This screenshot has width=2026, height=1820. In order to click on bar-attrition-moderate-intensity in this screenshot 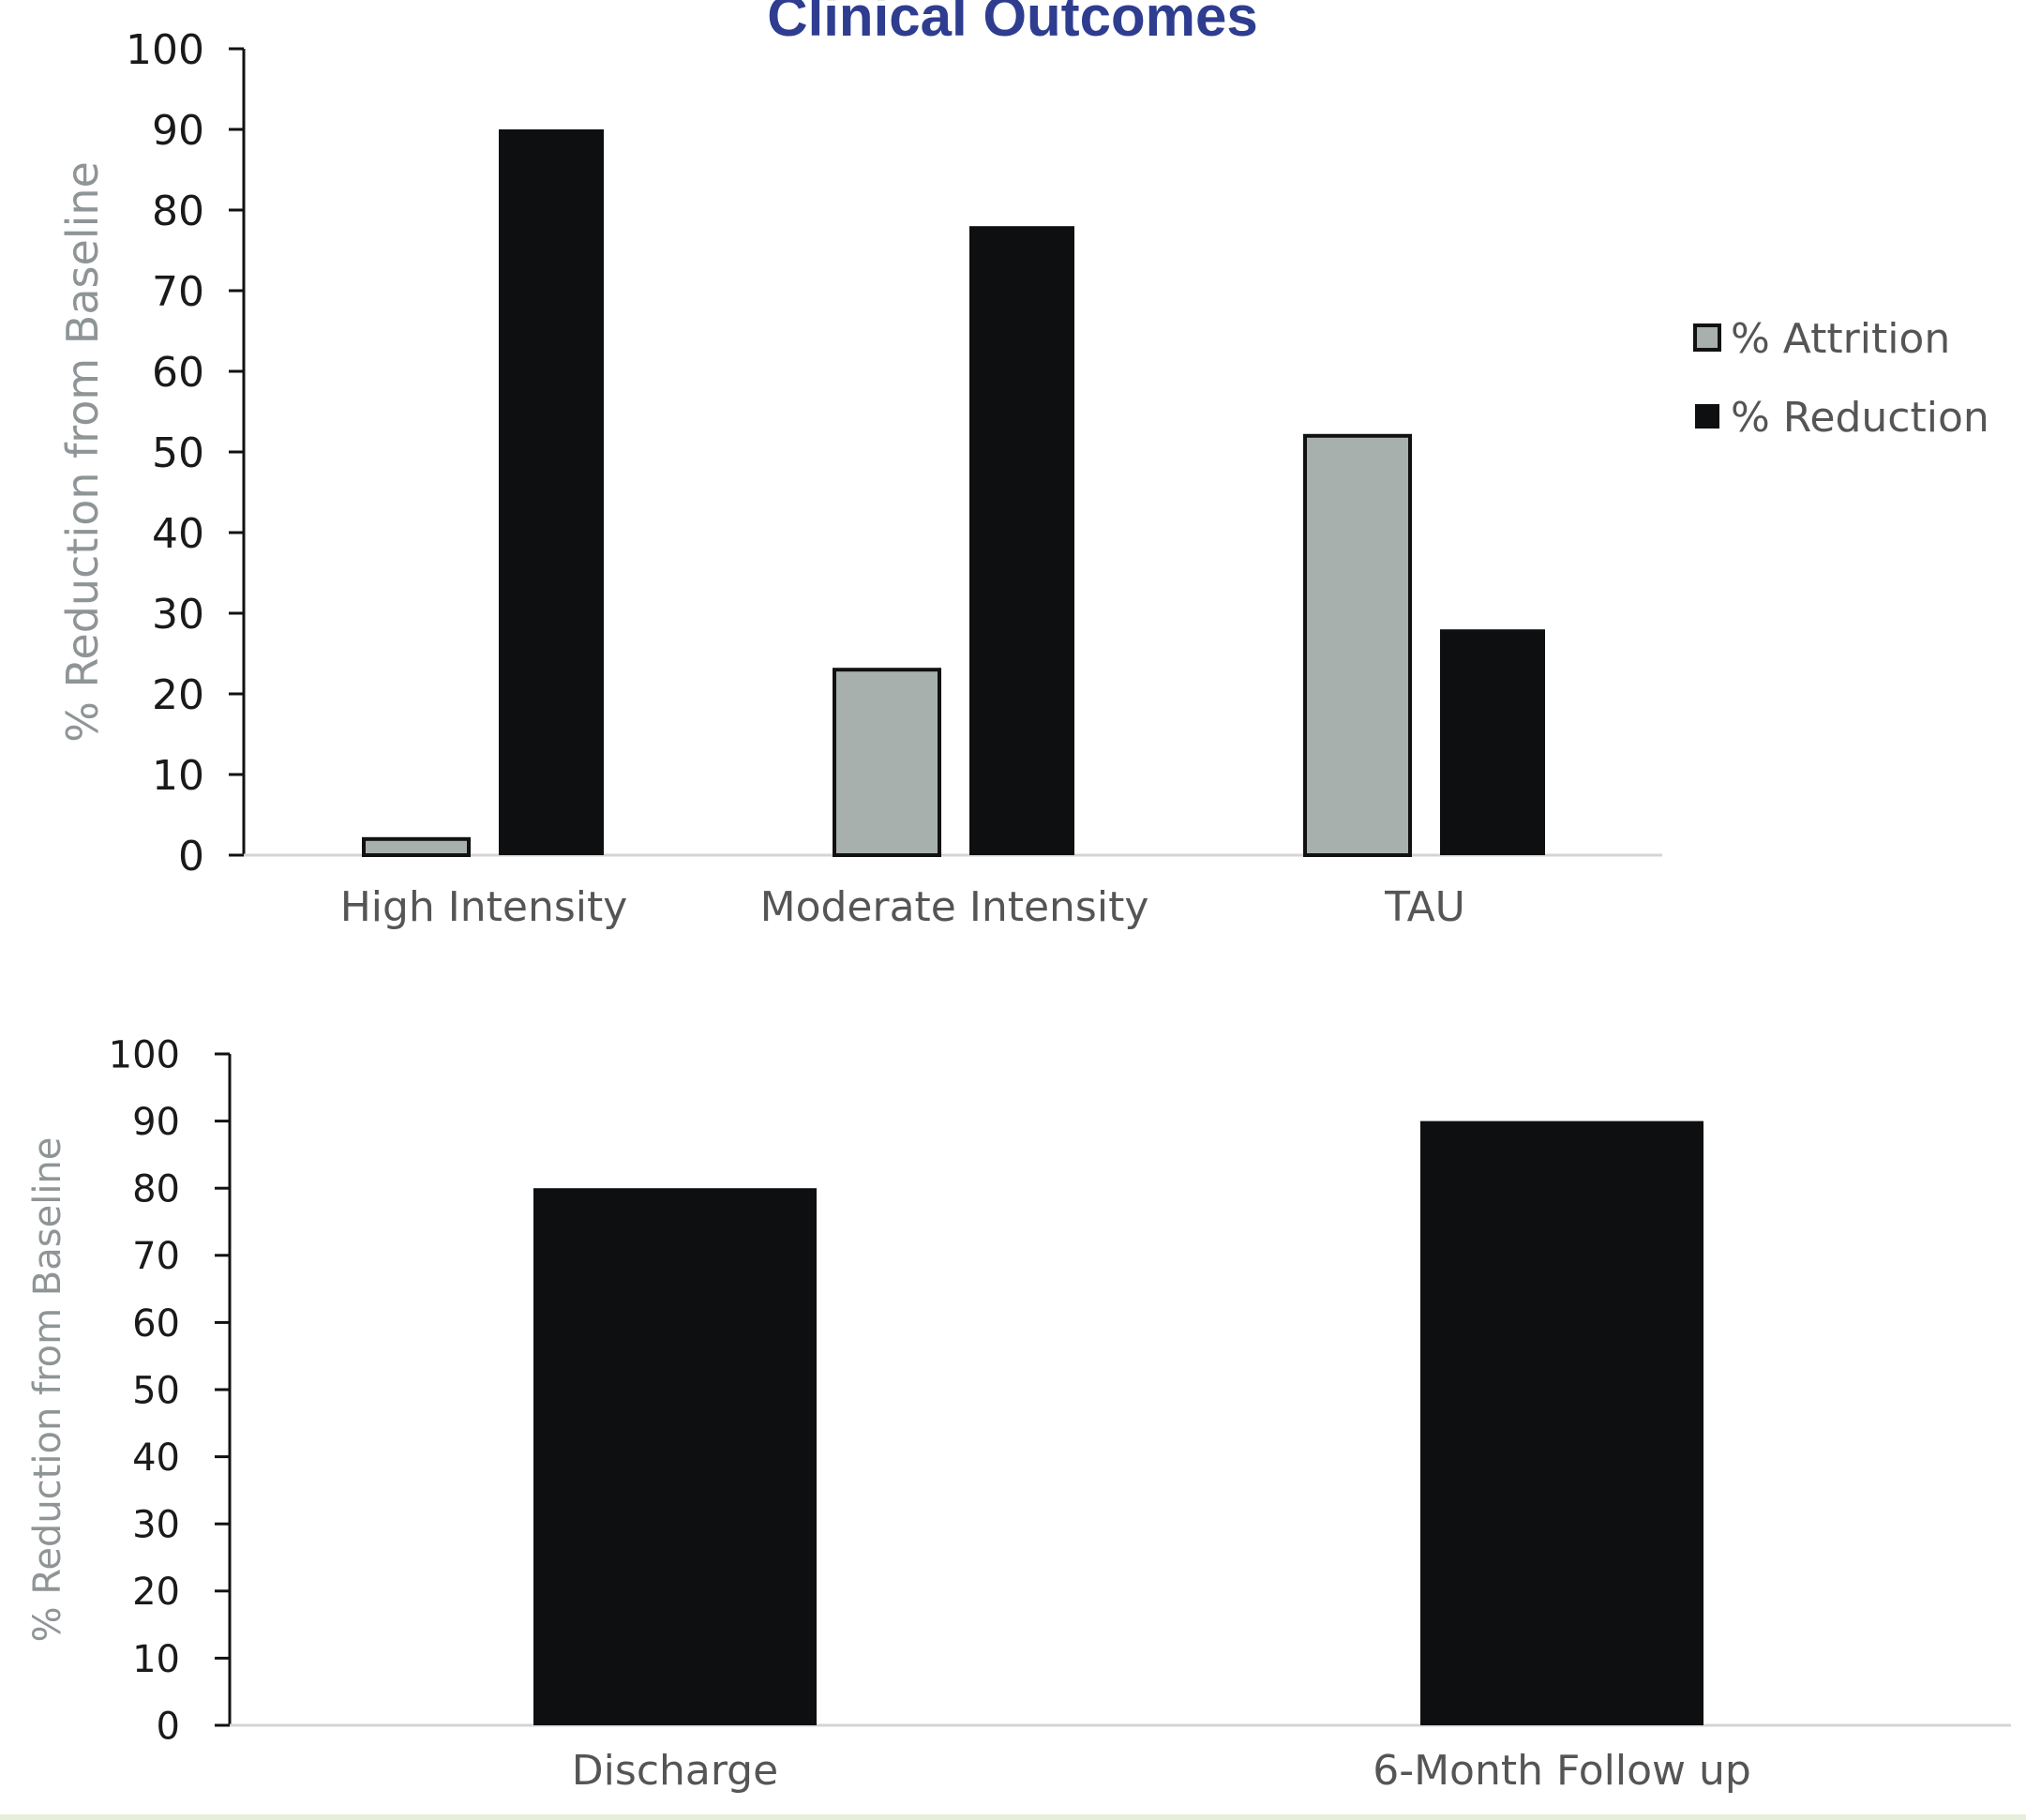, I will do `click(887, 763)`.